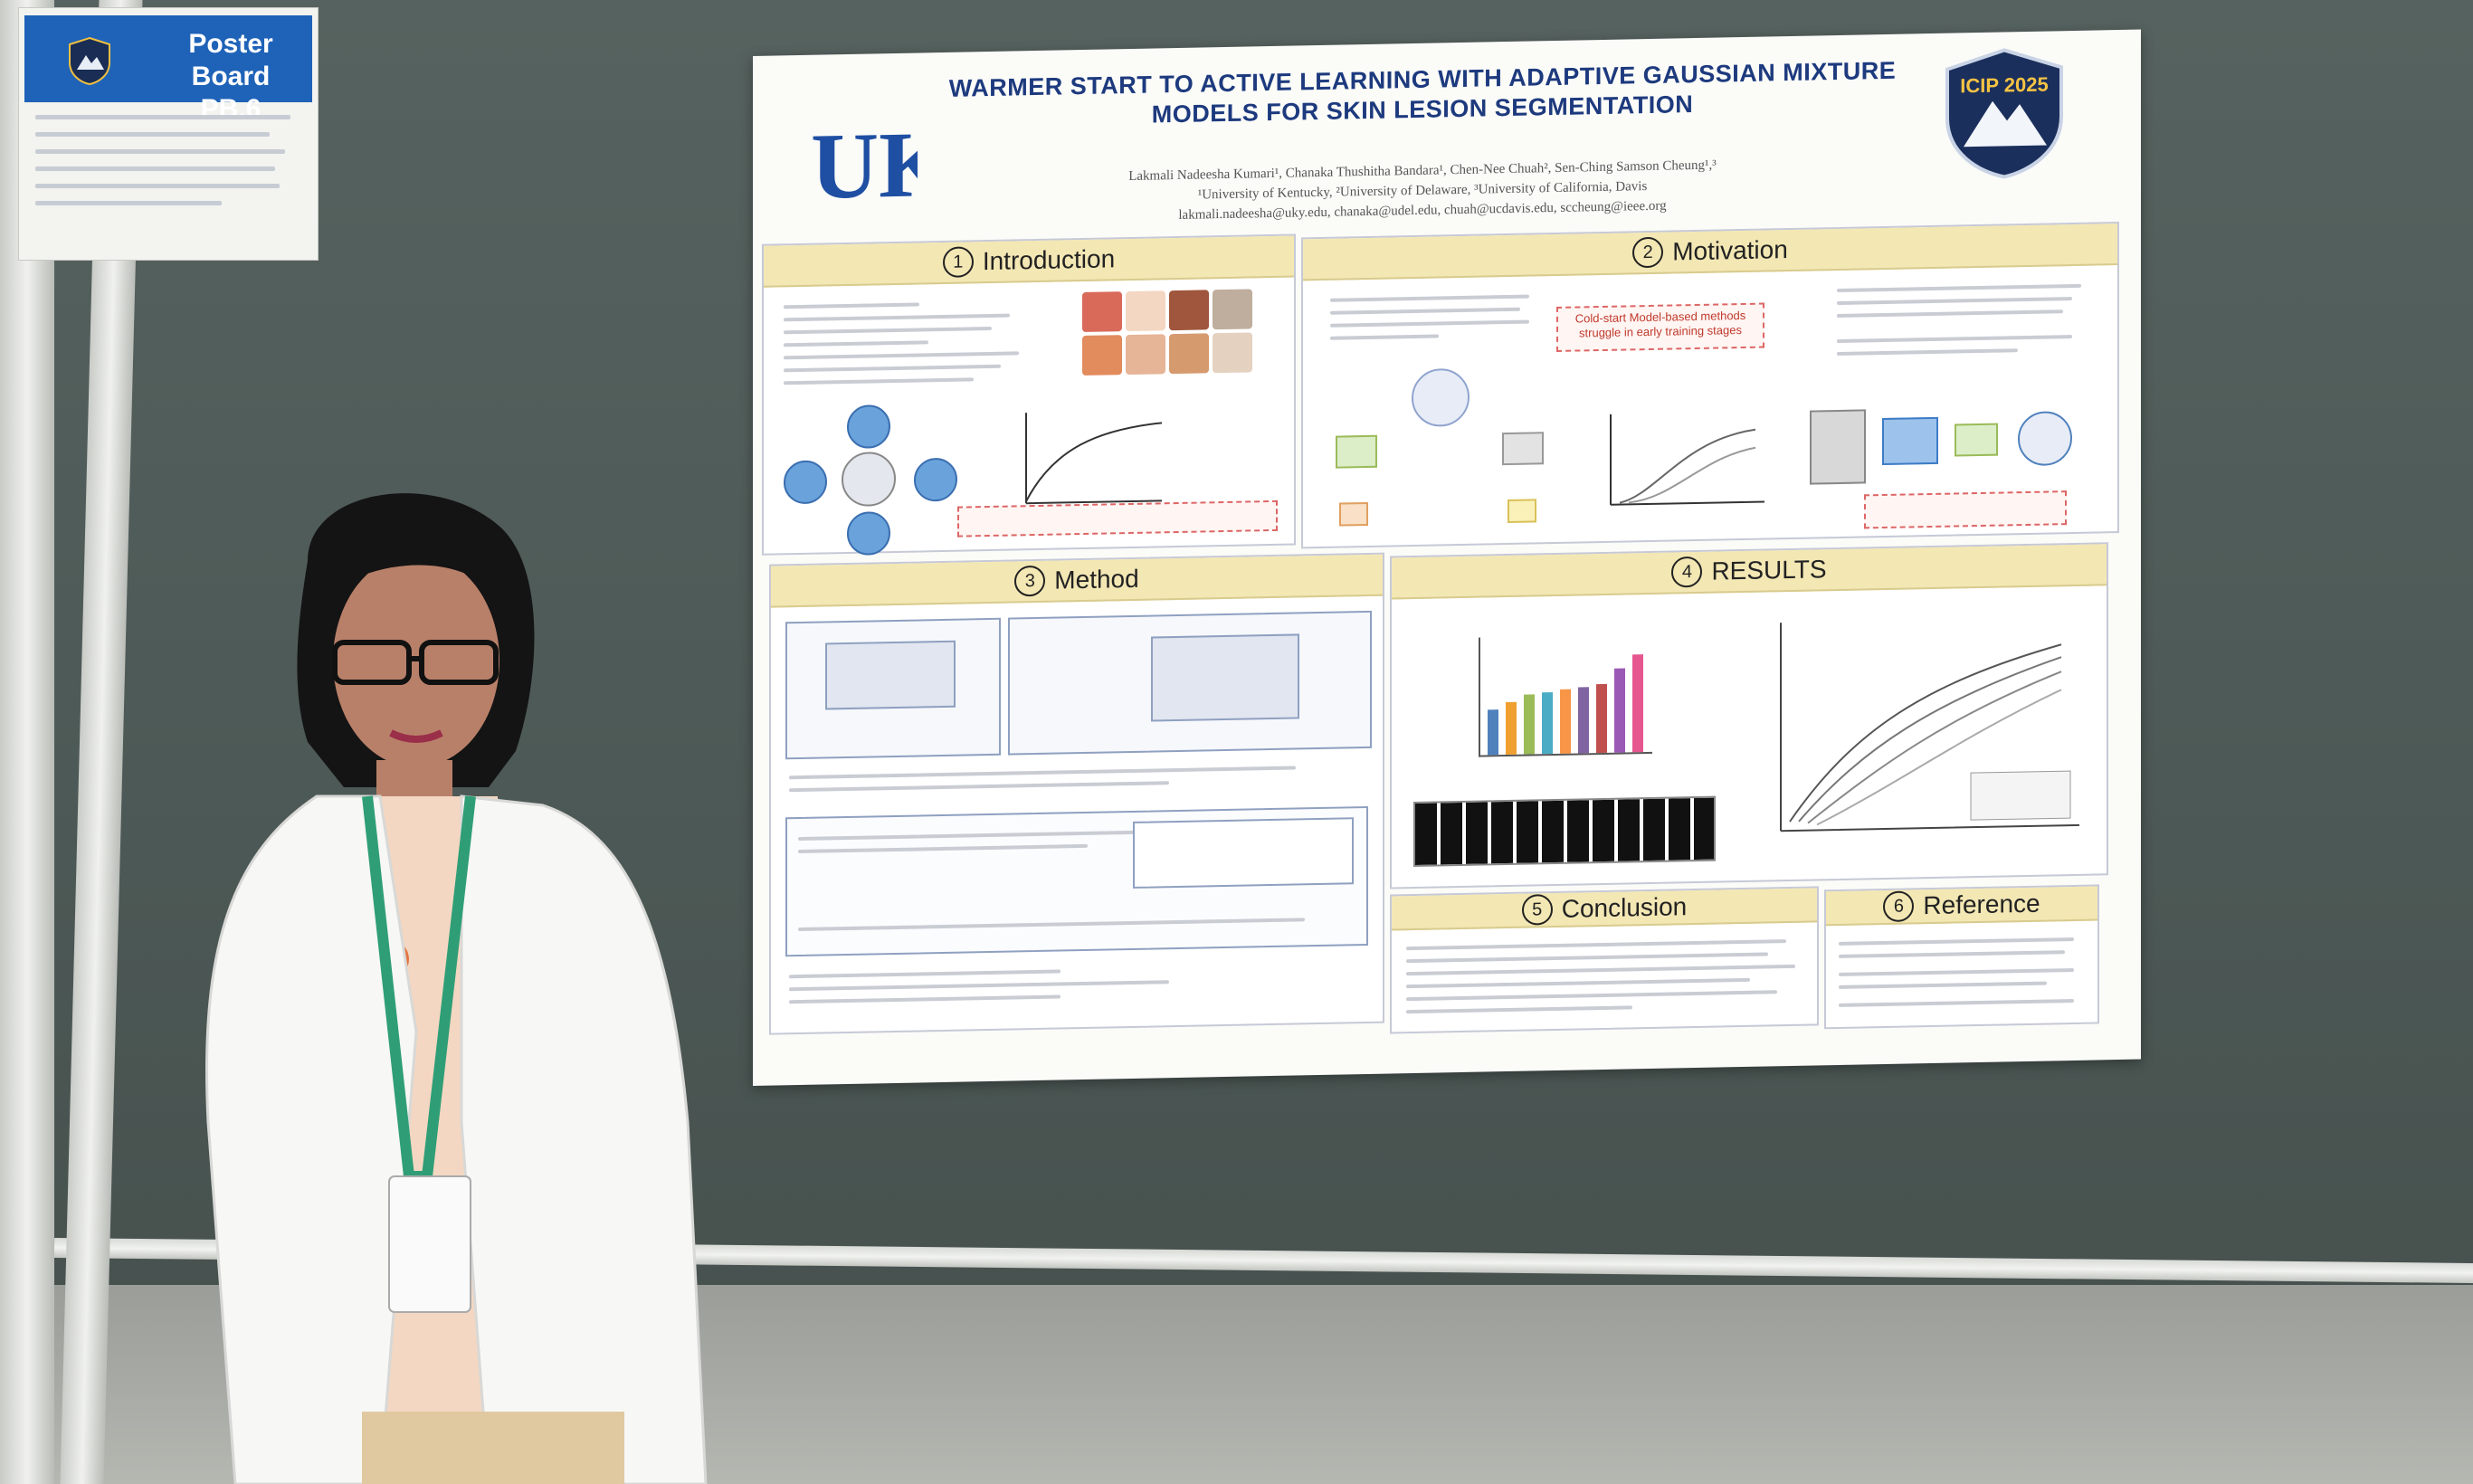 The height and width of the screenshot is (1484, 2473). What do you see at coordinates (1029, 394) in the screenshot?
I see `section-introduction: 1 Introduction` at bounding box center [1029, 394].